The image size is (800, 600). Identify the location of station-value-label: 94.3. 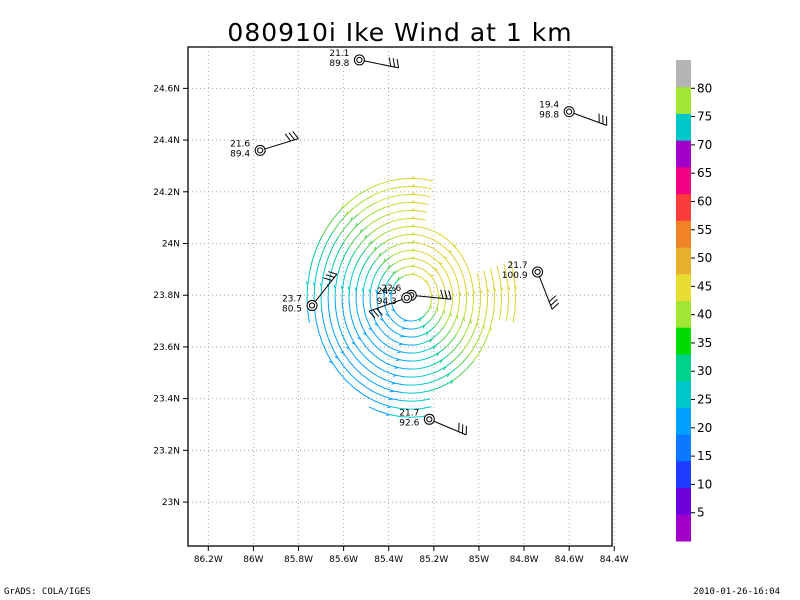
(387, 302).